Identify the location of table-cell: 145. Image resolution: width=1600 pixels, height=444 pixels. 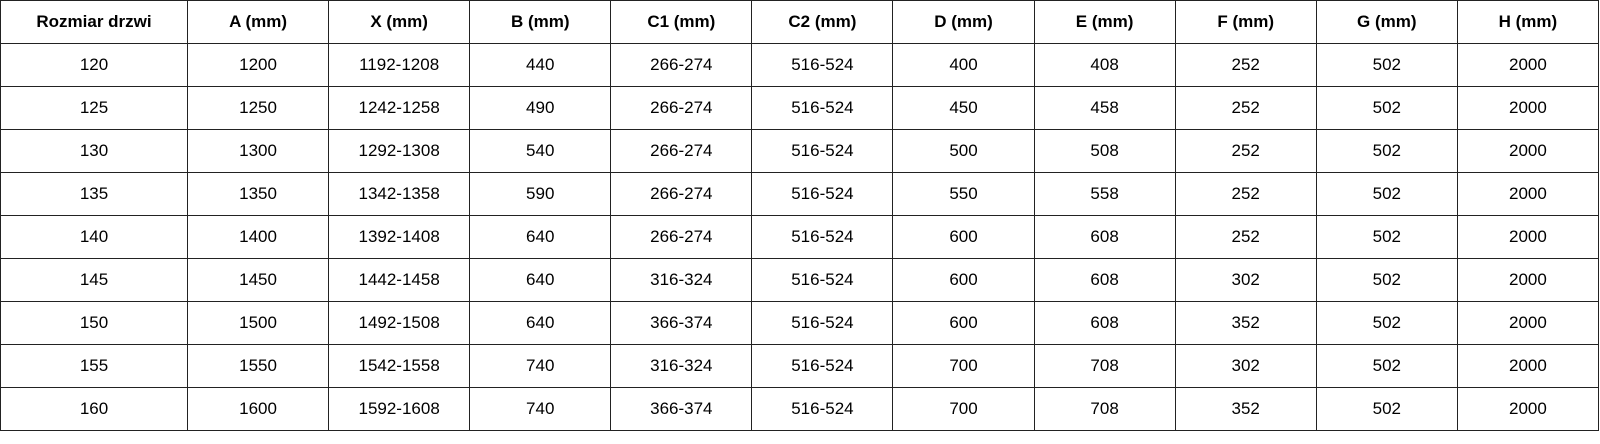
(94, 280).